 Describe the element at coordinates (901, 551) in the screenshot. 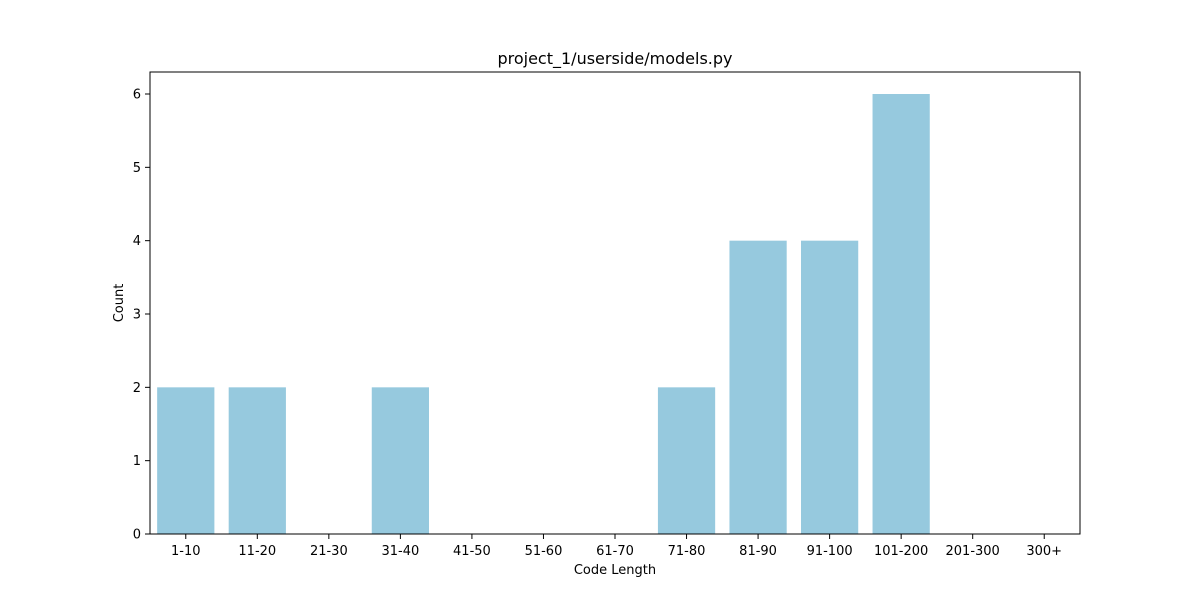

I see `x-tick-label: 101-200` at that location.